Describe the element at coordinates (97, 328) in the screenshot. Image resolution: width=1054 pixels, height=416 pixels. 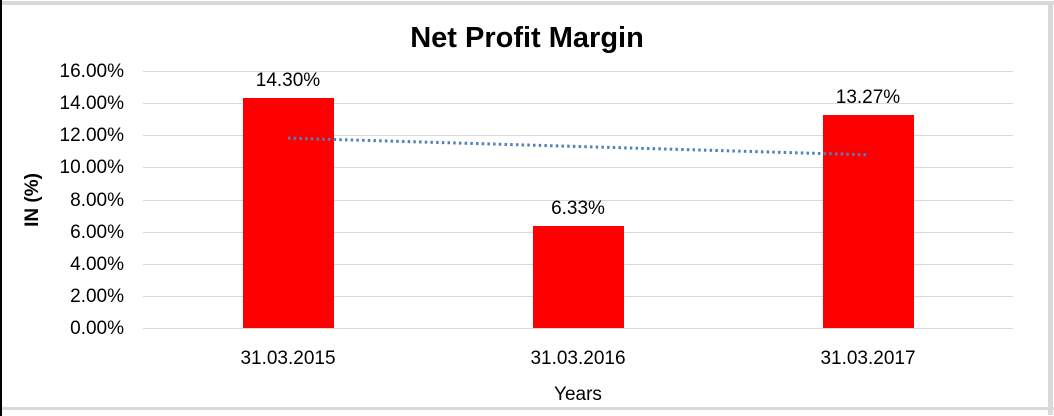
I see `y-tick-label: 0.00%` at that location.